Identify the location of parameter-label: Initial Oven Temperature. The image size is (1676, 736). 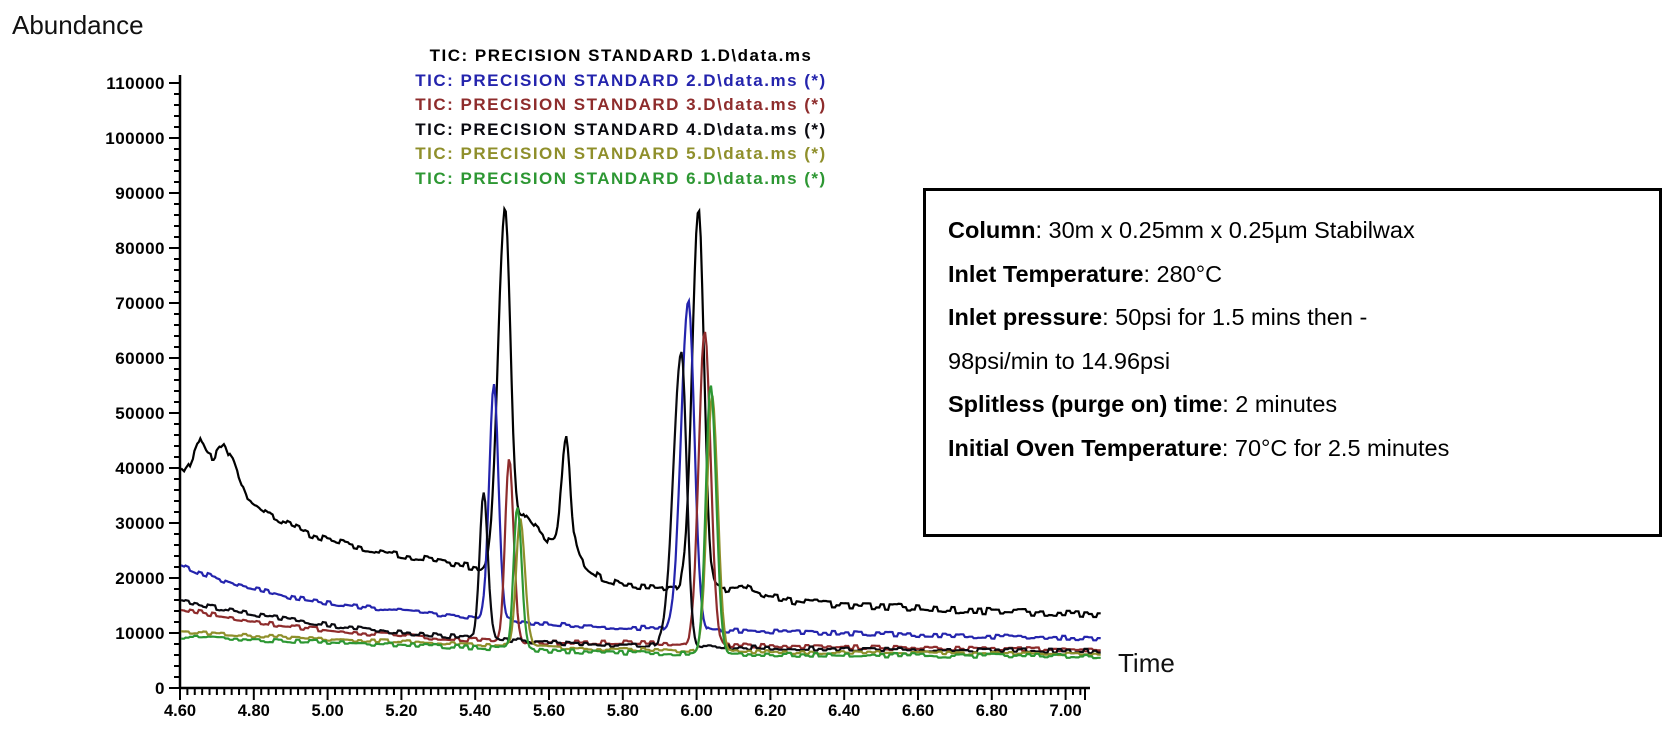
(1085, 447).